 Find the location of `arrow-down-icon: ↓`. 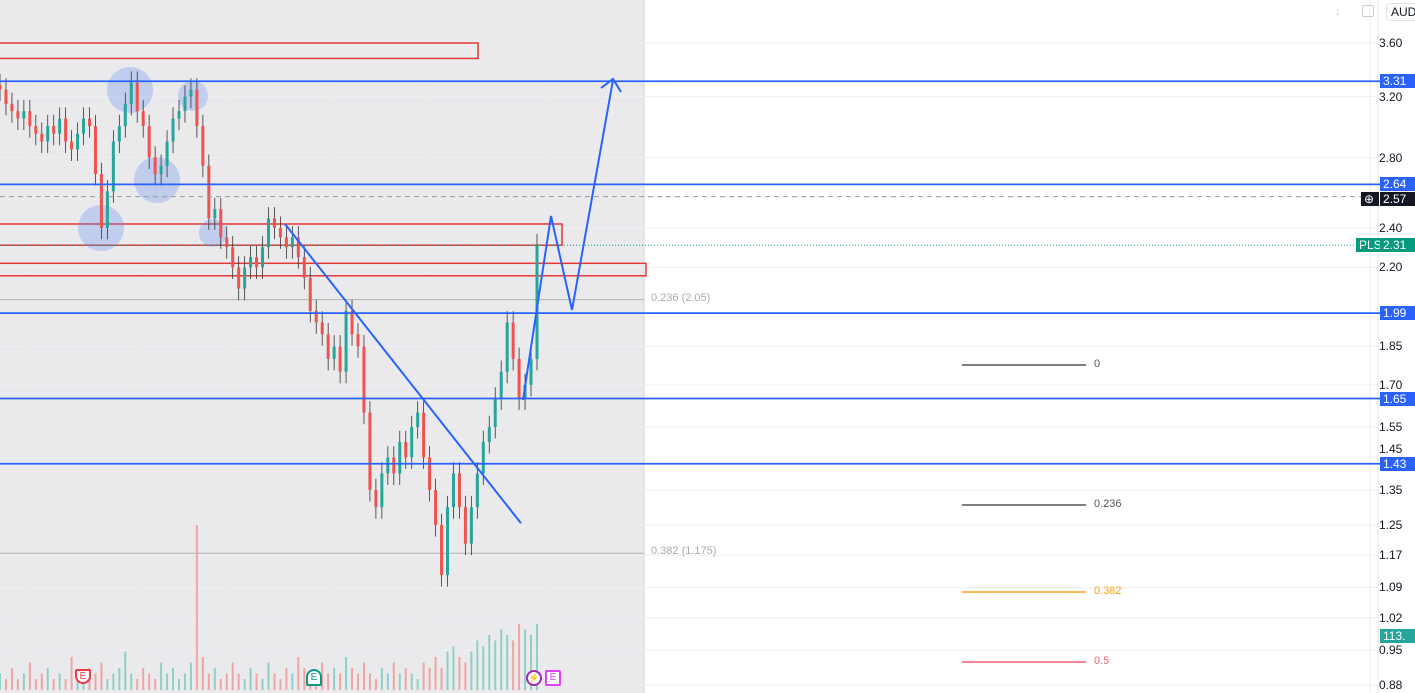

arrow-down-icon: ↓ is located at coordinates (1338, 11).